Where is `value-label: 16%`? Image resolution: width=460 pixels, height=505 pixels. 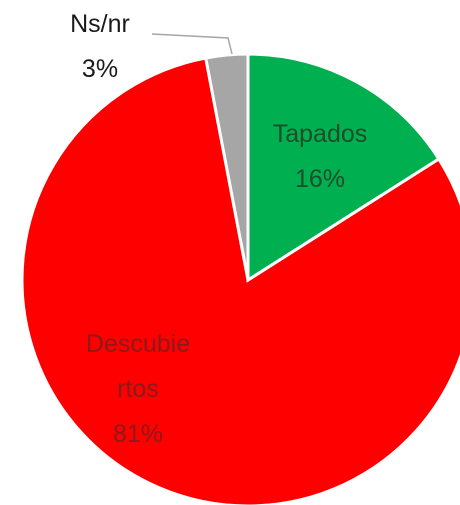
value-label: 16% is located at coordinates (320, 179).